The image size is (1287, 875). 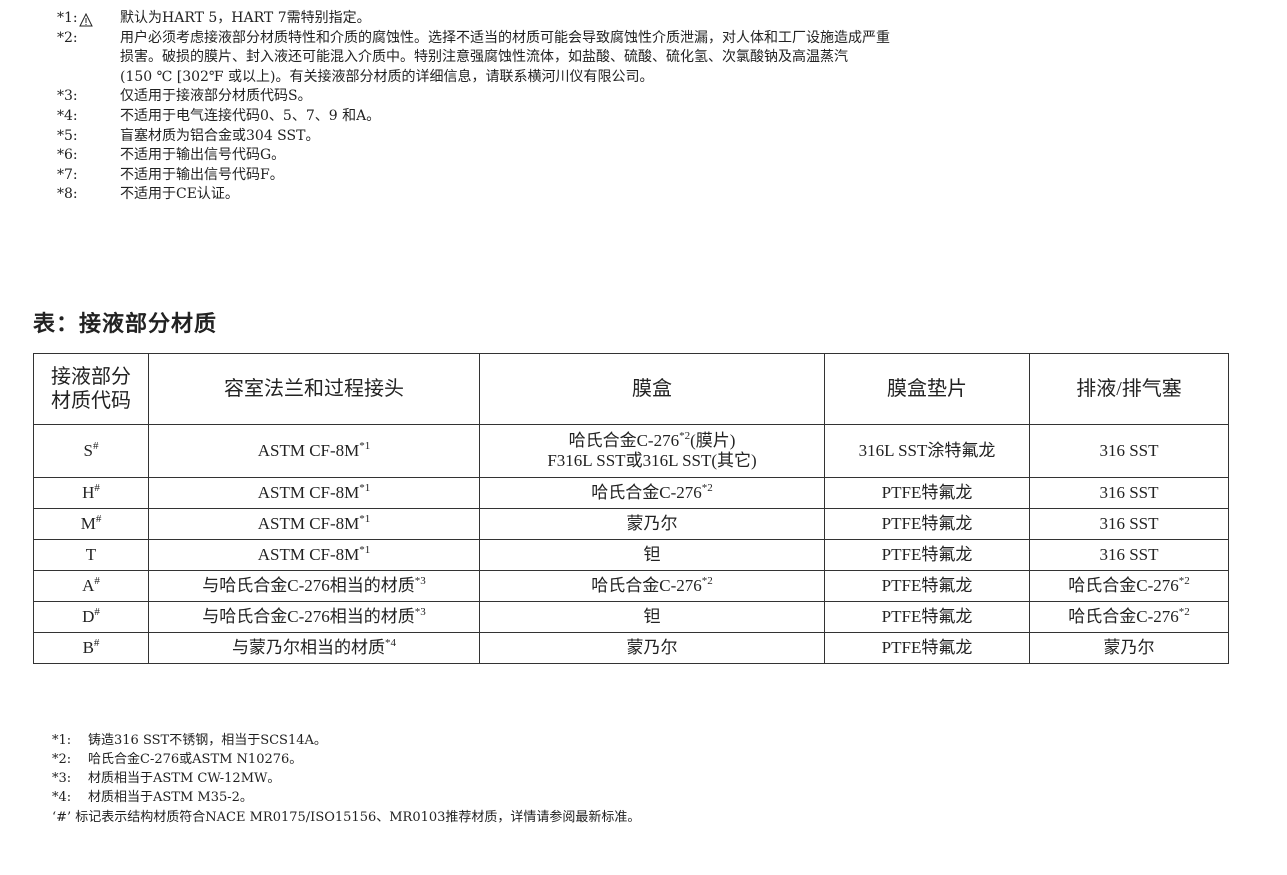 What do you see at coordinates (652, 389) in the screenshot?
I see `header-capsule: 膜盒` at bounding box center [652, 389].